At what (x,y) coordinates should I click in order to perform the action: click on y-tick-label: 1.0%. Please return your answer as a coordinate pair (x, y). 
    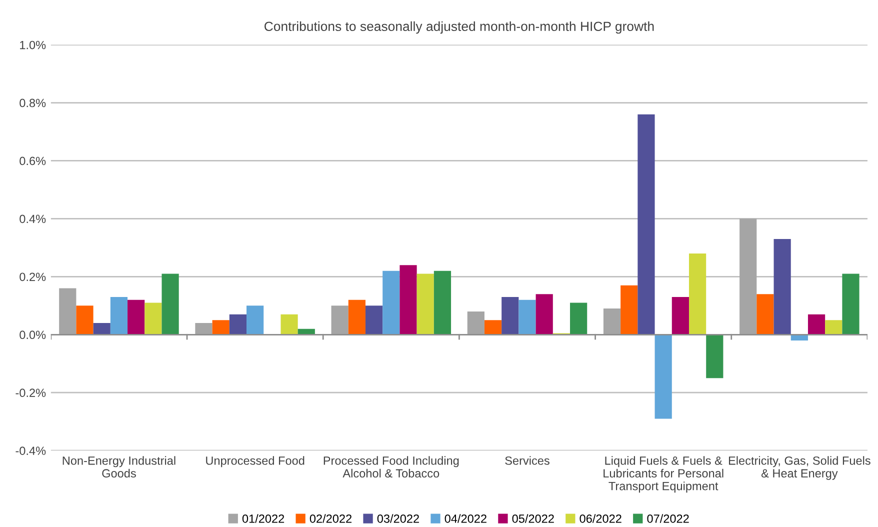
    Looking at the image, I should click on (33, 45).